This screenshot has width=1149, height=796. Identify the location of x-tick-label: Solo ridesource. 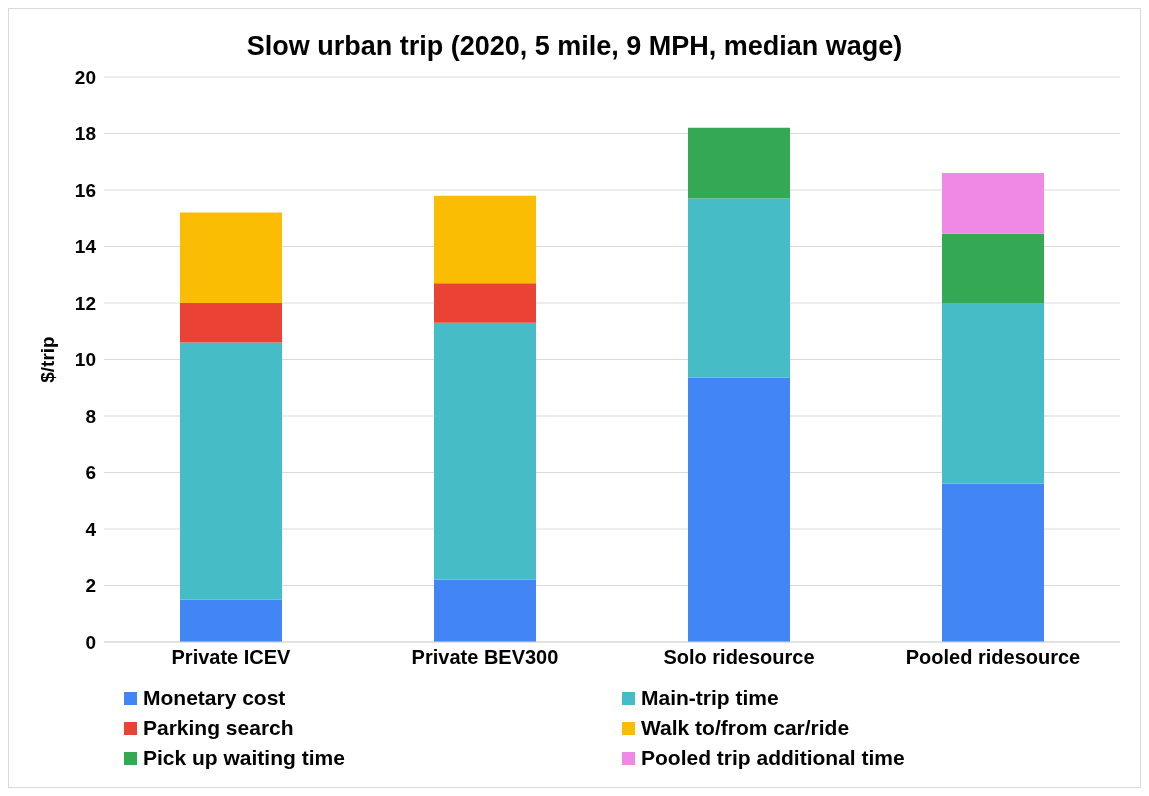
(739, 657).